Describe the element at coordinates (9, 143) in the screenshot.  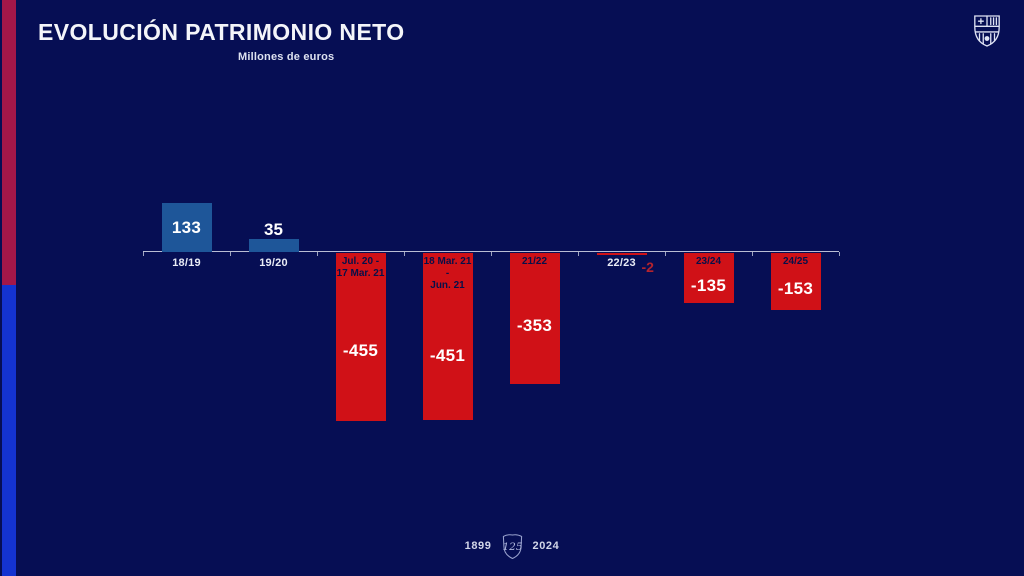
I see `stripe-crimson-segment` at that location.